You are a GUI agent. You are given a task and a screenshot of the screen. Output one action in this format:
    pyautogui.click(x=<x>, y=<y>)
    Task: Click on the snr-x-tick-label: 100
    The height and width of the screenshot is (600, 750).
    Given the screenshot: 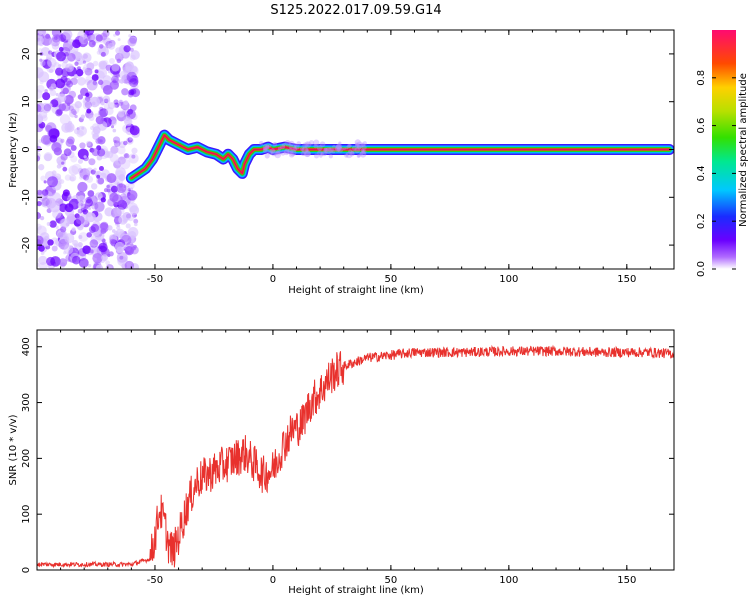 What is the action you would take?
    pyautogui.click(x=508, y=580)
    